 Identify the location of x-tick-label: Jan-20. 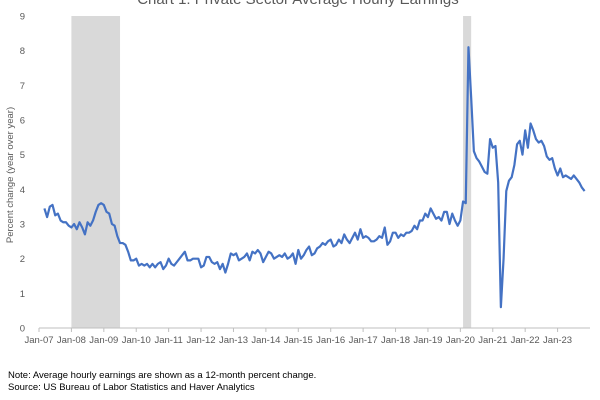
(460, 340).